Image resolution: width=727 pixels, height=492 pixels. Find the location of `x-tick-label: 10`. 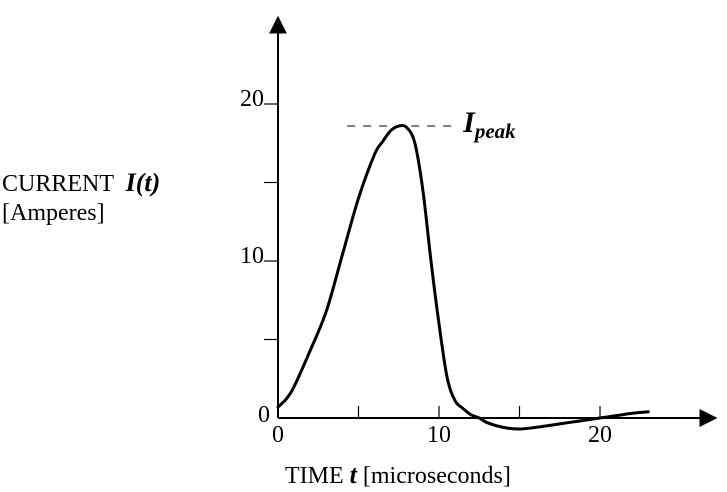

x-tick-label: 10 is located at coordinates (439, 435).